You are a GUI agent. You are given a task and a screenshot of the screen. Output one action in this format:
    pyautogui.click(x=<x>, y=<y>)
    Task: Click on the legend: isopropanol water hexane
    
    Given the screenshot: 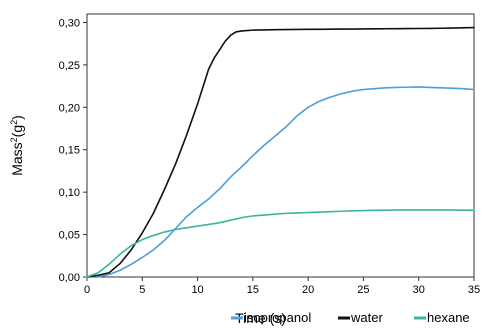 What is the action you would take?
    pyautogui.click(x=350, y=317)
    